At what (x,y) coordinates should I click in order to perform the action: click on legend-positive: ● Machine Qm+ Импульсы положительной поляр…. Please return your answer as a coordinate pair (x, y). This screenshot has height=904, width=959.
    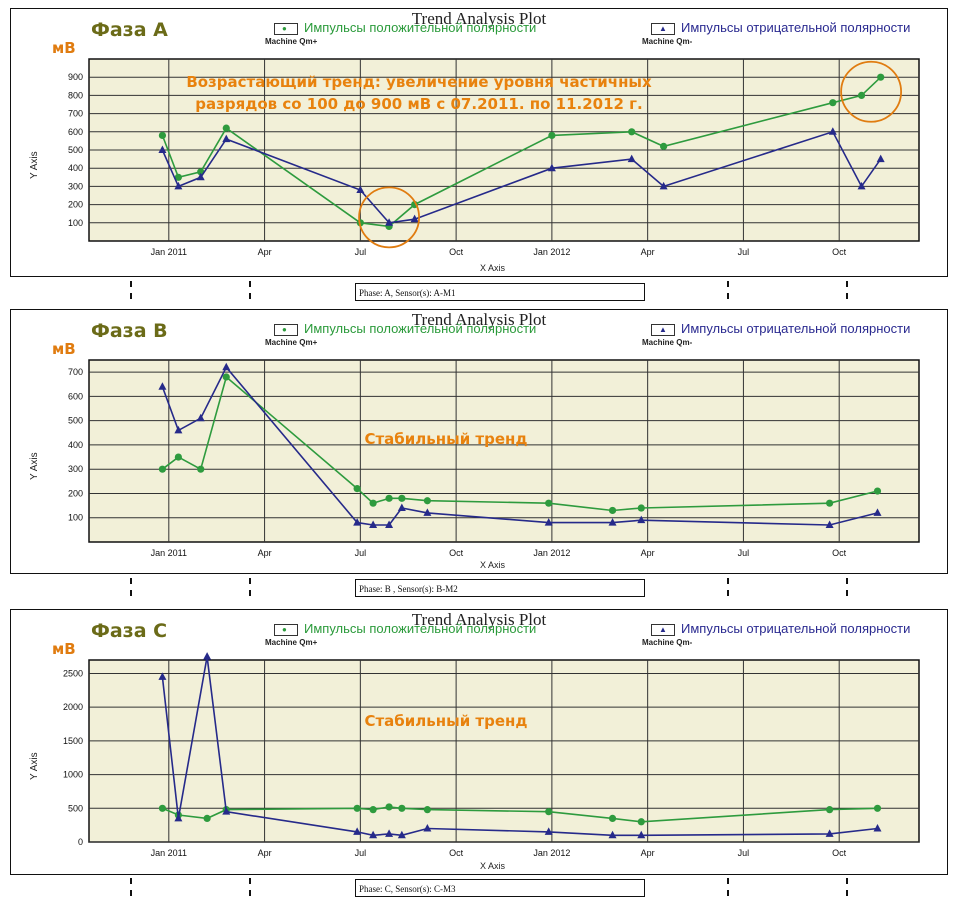
    Looking at the image, I should click on (401, 33).